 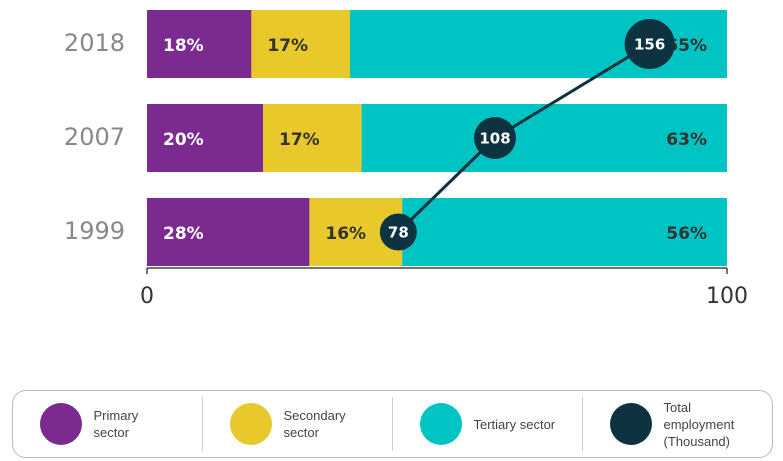 What do you see at coordinates (94, 137) in the screenshot?
I see `category-label: 2007` at bounding box center [94, 137].